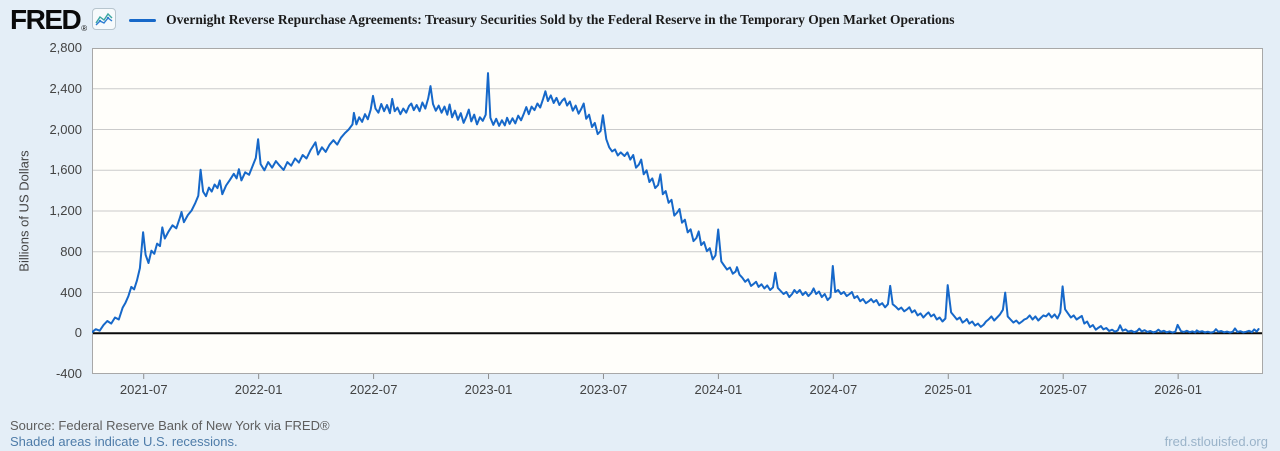  What do you see at coordinates (124, 441) in the screenshot?
I see `recession-shading-note: Shaded areas indicate U.S. recessions.` at bounding box center [124, 441].